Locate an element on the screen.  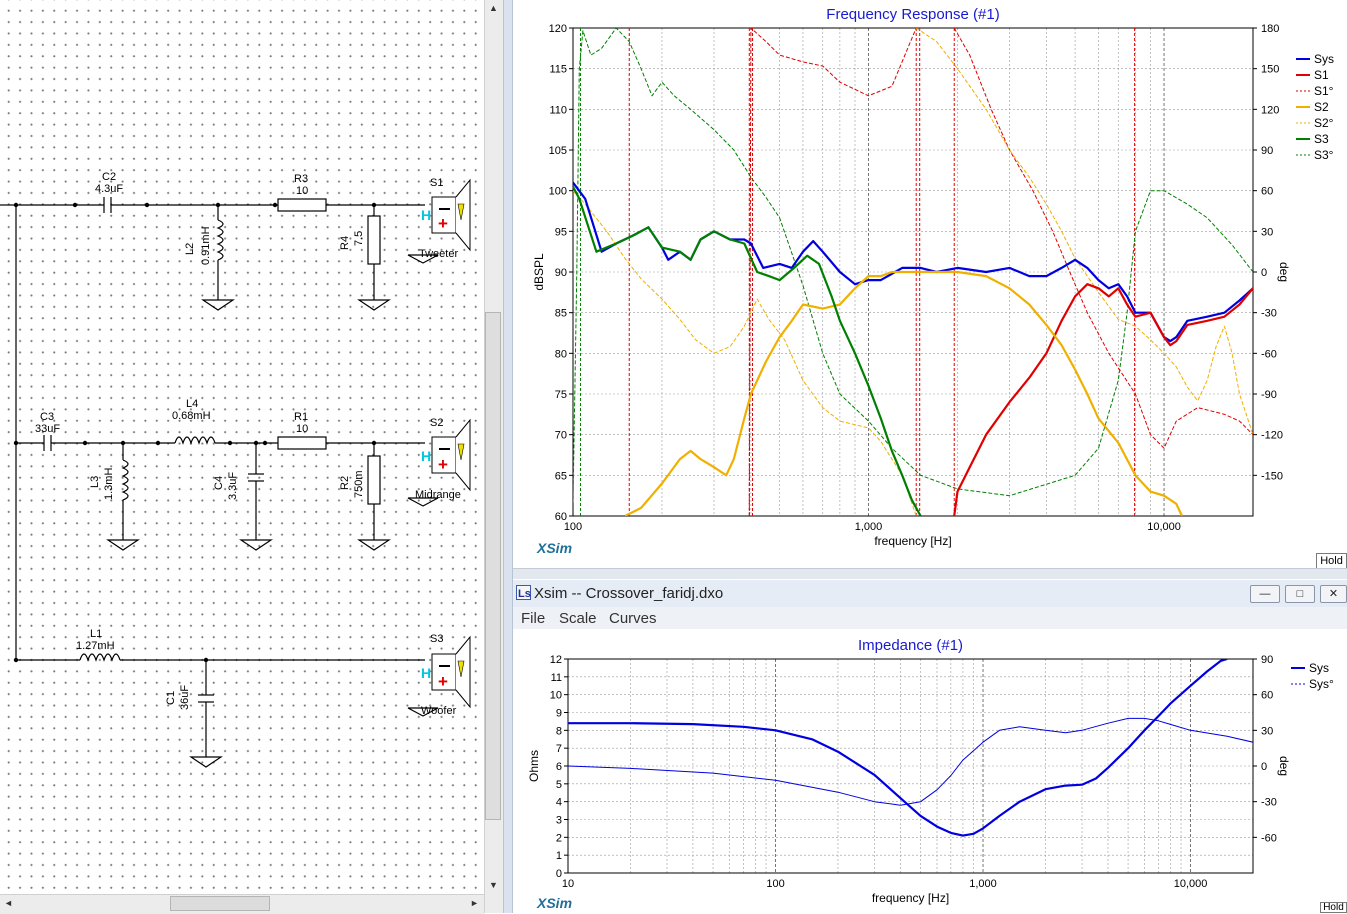
c3-ref: C3 is located at coordinates (47, 417).